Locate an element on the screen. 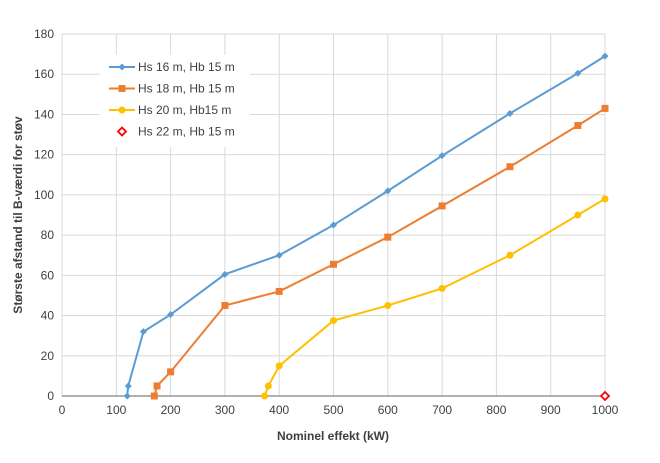 The height and width of the screenshot is (463, 660). y-tick-label: 180 is located at coordinates (44, 34).